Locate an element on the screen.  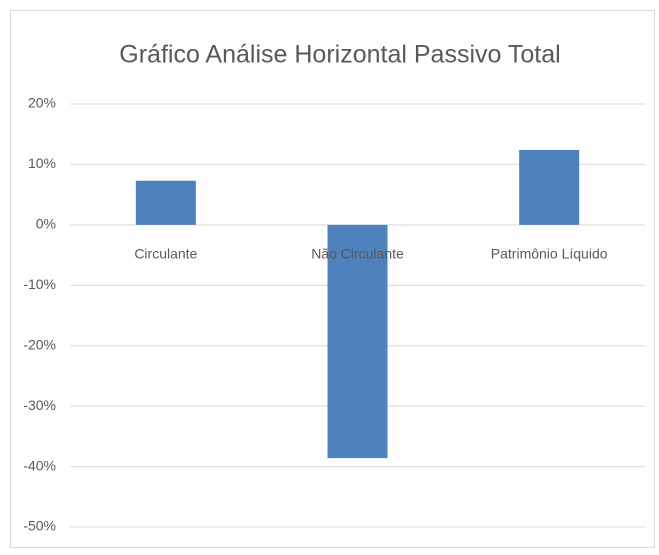
chart-title: Gráfico Análise Horizontal Passivo Total is located at coordinates (339, 55).